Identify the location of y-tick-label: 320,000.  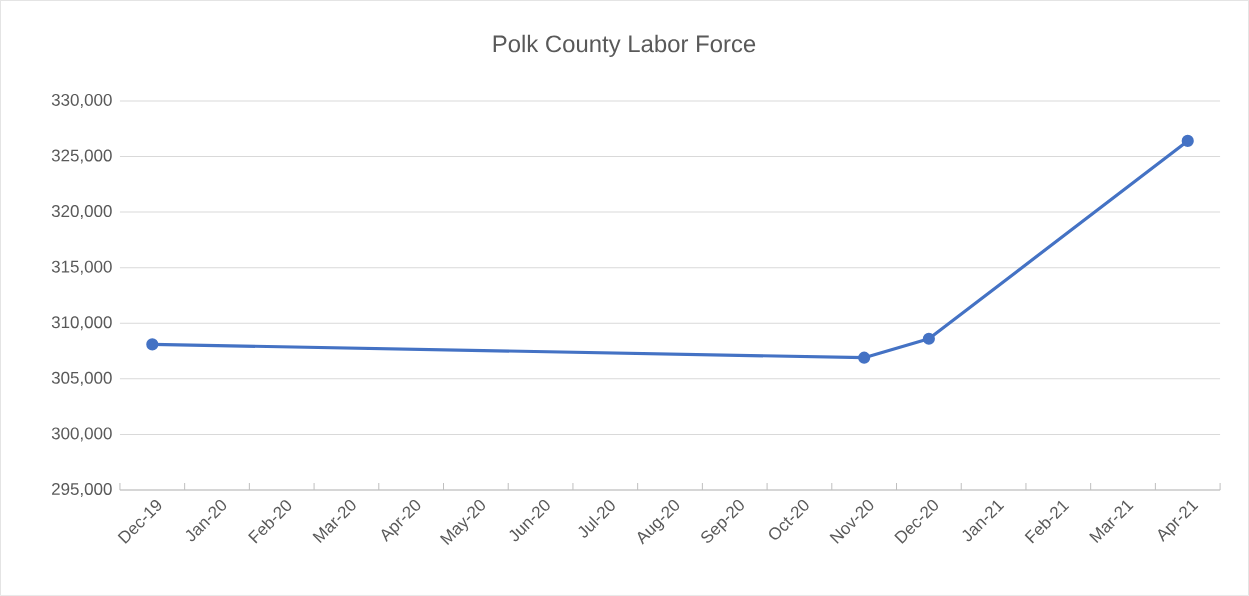
(81, 212).